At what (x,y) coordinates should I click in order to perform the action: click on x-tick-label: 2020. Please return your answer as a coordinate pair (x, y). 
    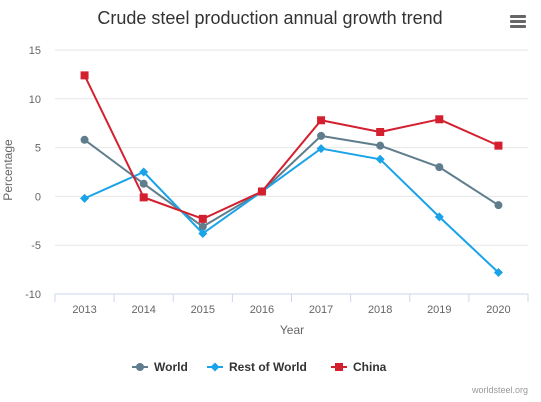
    Looking at the image, I should click on (498, 310).